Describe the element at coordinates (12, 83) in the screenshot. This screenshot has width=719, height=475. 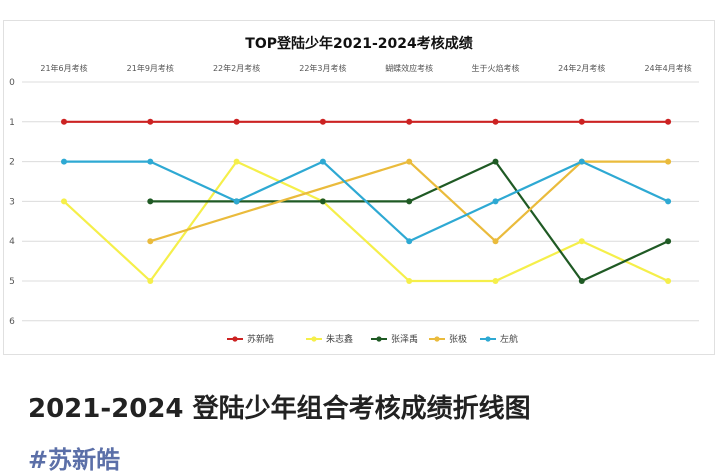
I see `y-tick-label: 0` at that location.